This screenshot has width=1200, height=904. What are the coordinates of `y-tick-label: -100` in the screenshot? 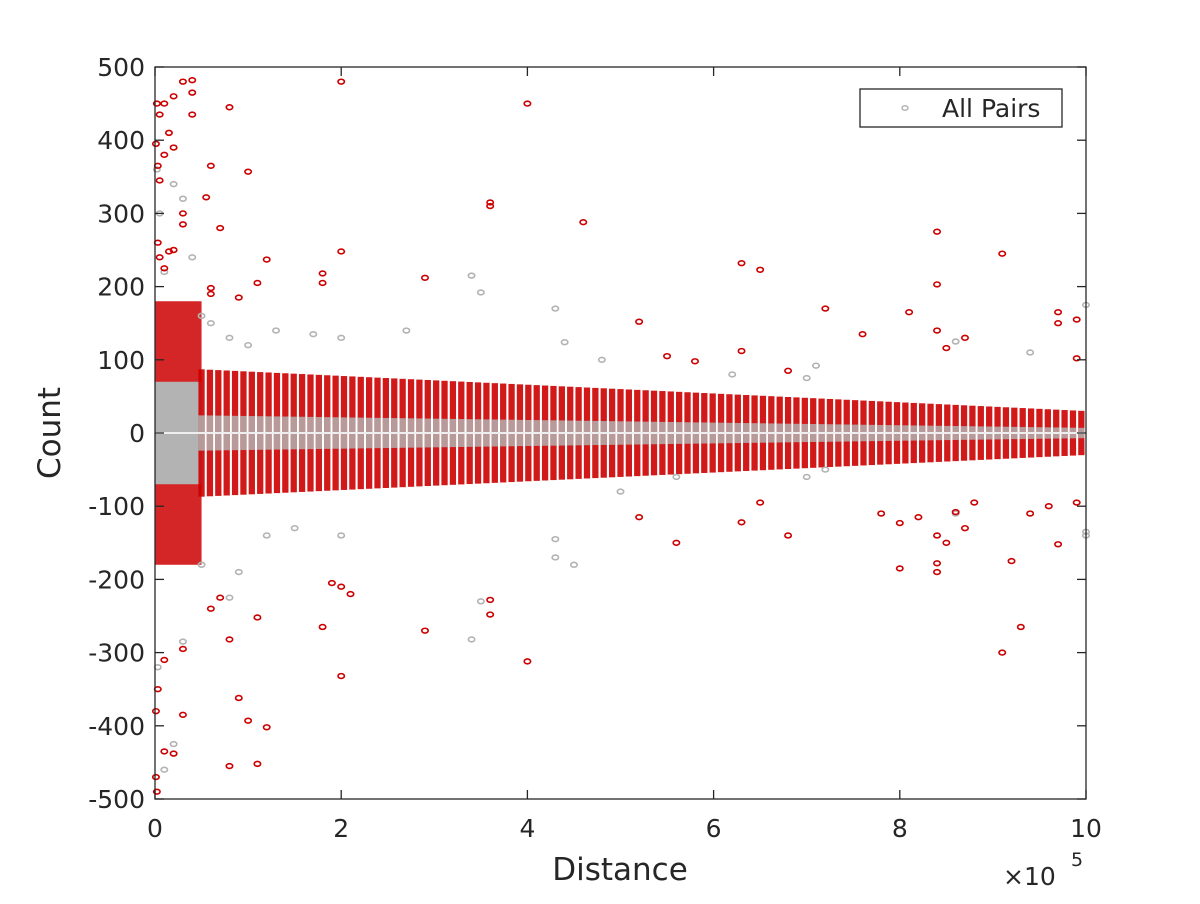 It's located at (116, 506).